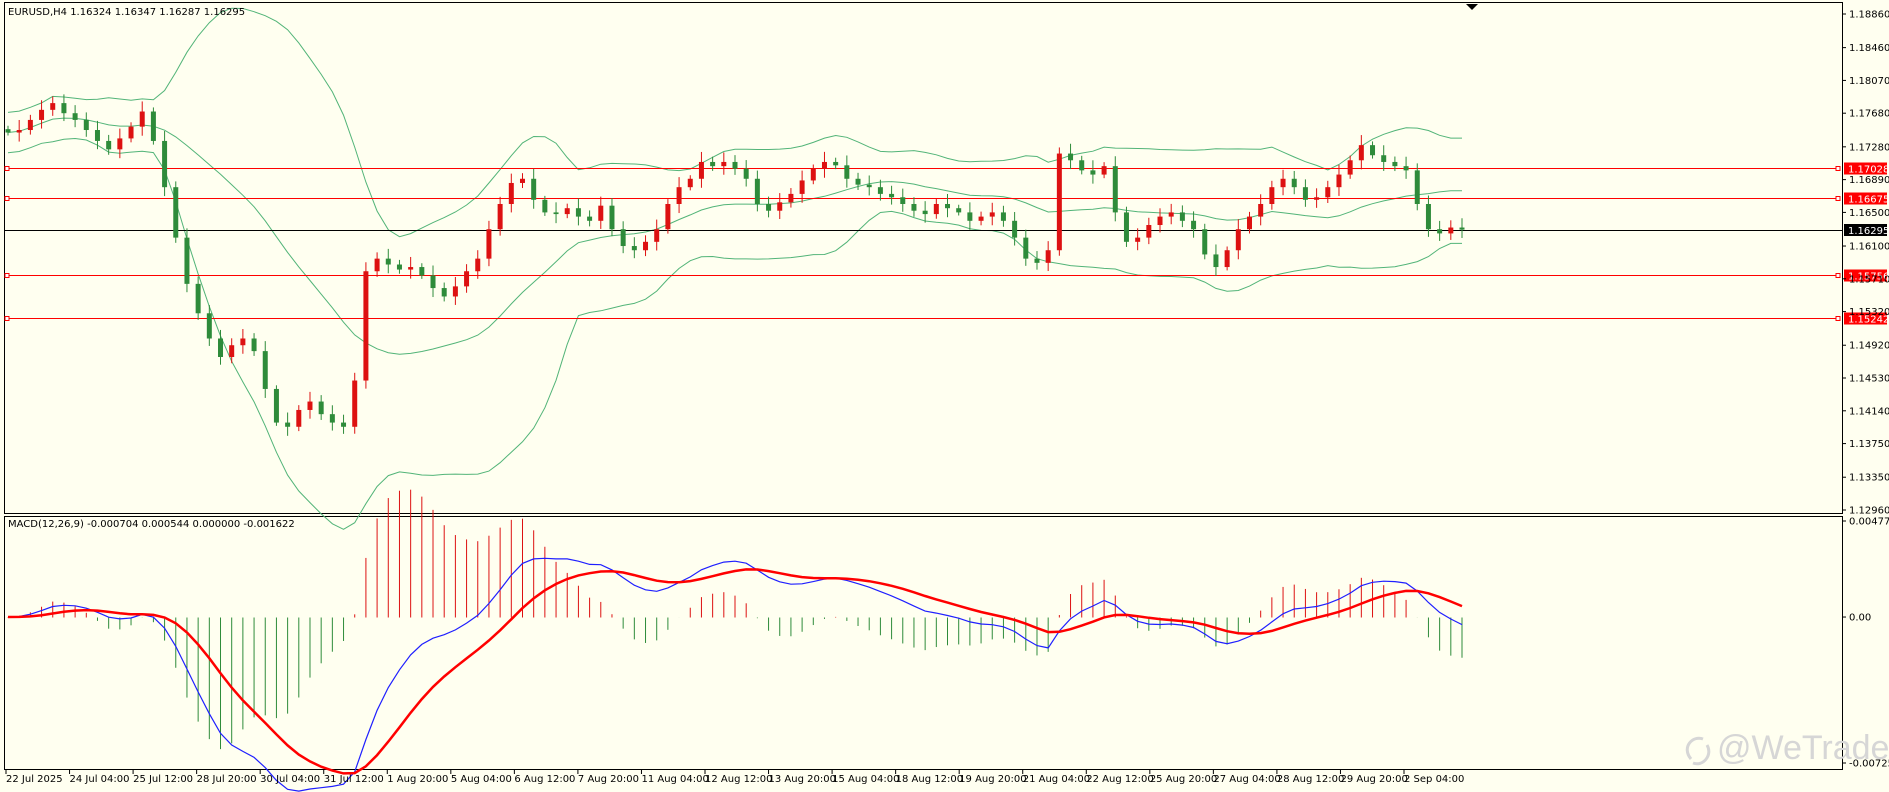 The height and width of the screenshot is (792, 1889). What do you see at coordinates (1860, 618) in the screenshot?
I see `macd-tick-label: 0.00` at bounding box center [1860, 618].